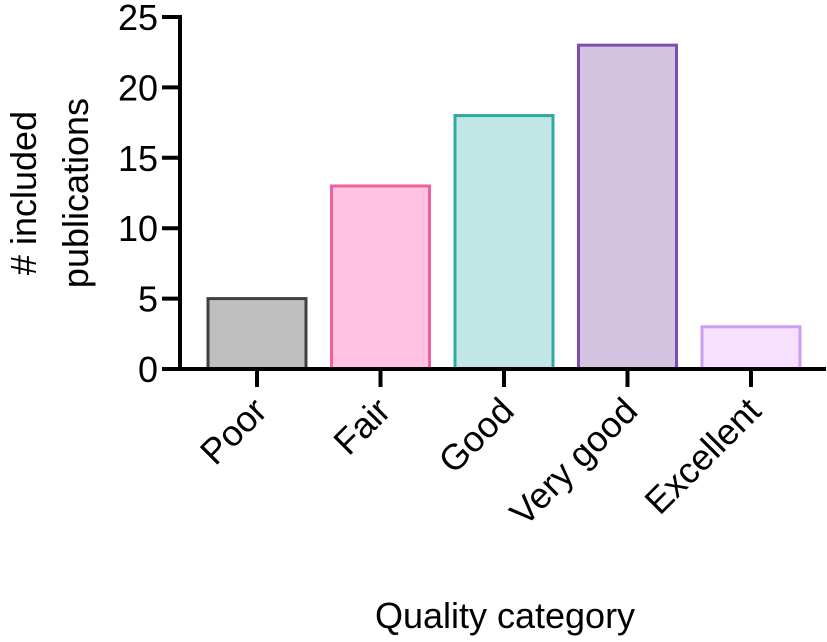 This screenshot has width=827, height=642. Describe the element at coordinates (75, 193) in the screenshot. I see `y-axis-title-line-2: publications` at that location.